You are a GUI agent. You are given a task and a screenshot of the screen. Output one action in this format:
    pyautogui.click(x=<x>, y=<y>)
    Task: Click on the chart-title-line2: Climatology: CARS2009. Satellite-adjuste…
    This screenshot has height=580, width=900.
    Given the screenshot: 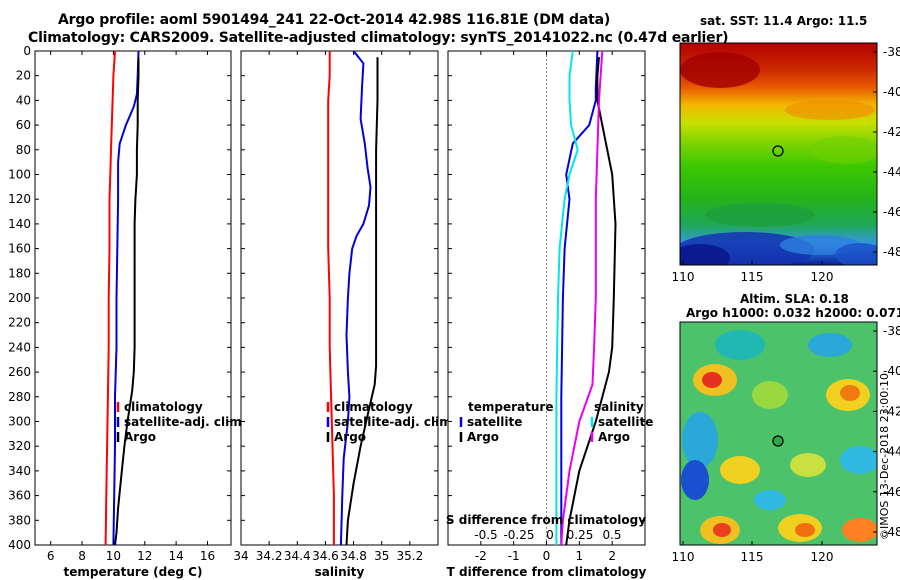 What is the action you would take?
    pyautogui.click(x=378, y=38)
    